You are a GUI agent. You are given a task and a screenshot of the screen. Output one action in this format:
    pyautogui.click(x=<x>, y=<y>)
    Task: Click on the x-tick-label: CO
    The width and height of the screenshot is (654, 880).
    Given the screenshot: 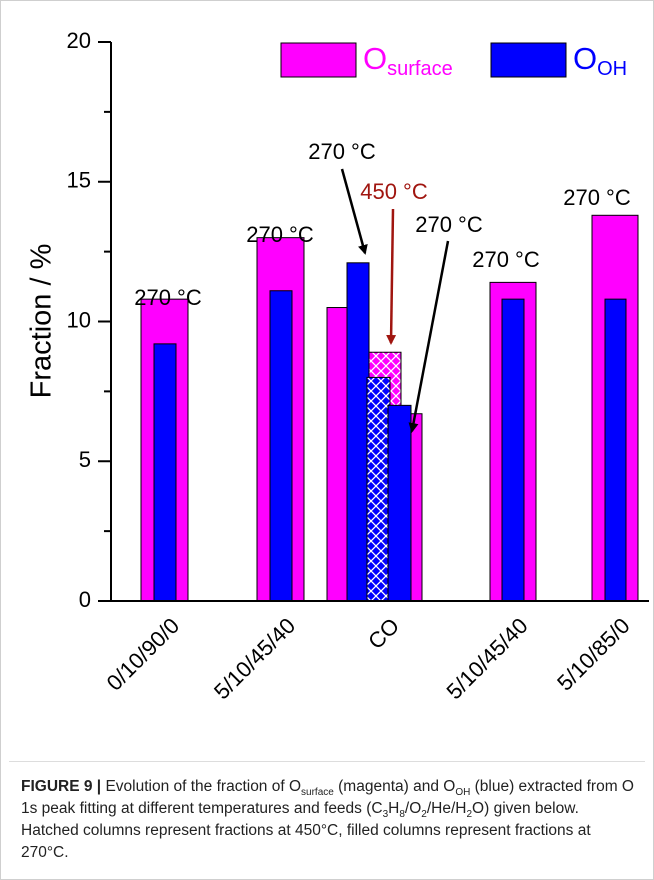 What is the action you would take?
    pyautogui.click(x=383, y=633)
    